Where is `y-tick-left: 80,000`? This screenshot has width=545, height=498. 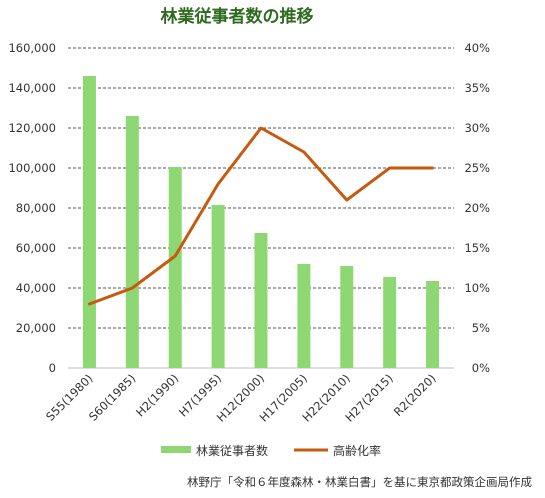
y-tick-left: 80,000 is located at coordinates (36, 208).